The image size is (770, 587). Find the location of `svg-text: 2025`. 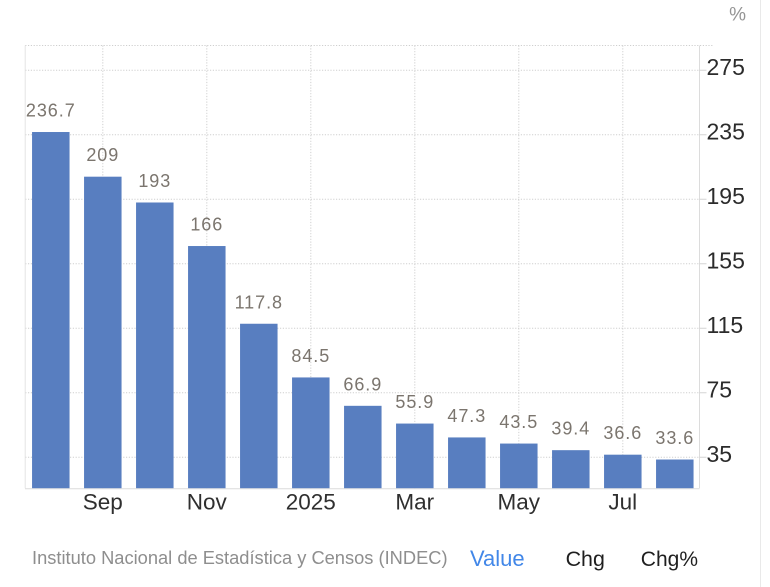

svg-text: 2025 is located at coordinates (311, 501).